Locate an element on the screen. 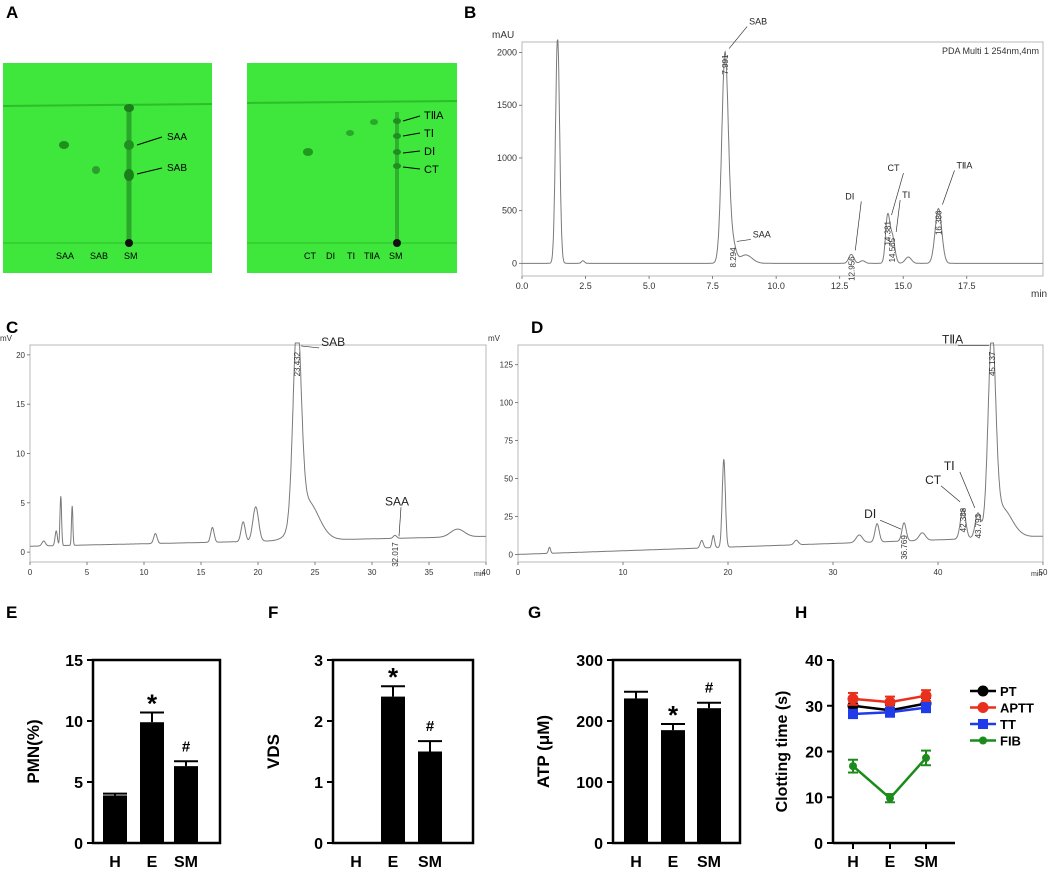 This screenshot has height=879, width=1059. lane-label: TⅠ is located at coordinates (351, 256).